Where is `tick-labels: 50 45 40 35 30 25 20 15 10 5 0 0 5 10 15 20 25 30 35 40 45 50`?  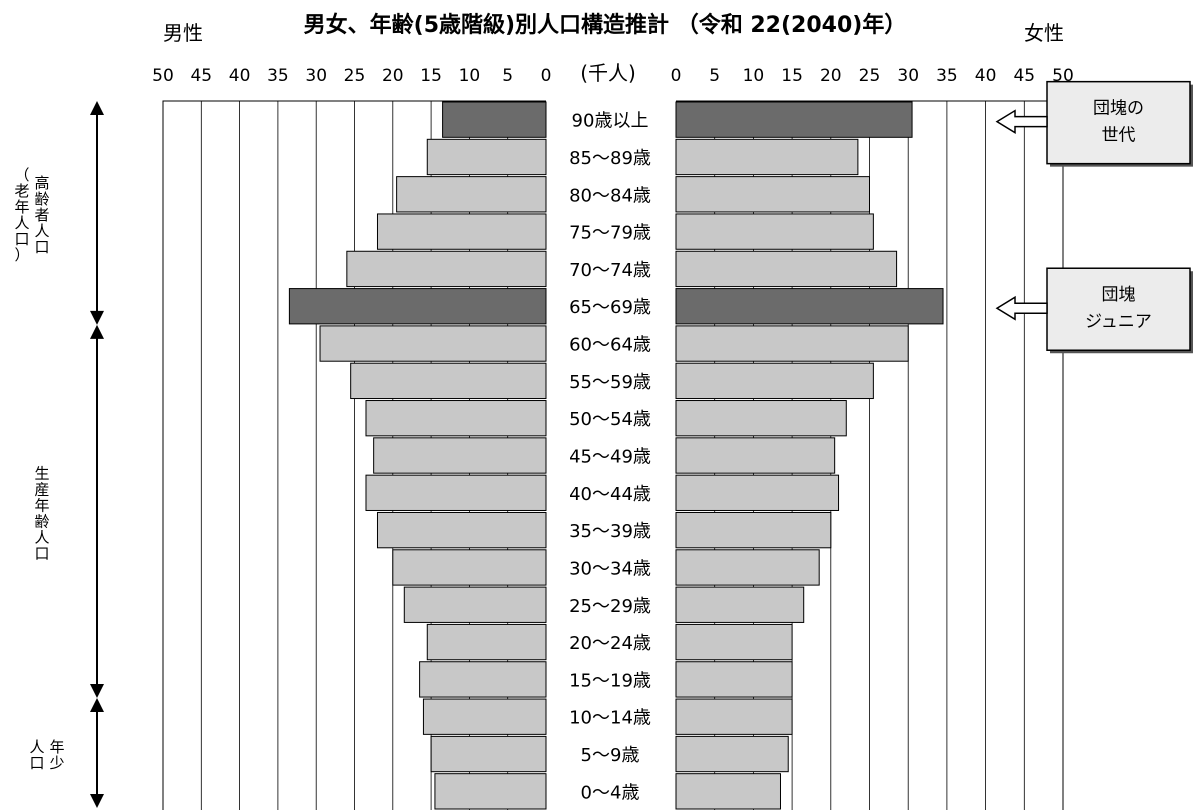
tick-labels: 50 45 40 35 30 25 20 15 10 5 0 0 5 10 15 20 25 30 35 40 45 50 is located at coordinates (613, 76).